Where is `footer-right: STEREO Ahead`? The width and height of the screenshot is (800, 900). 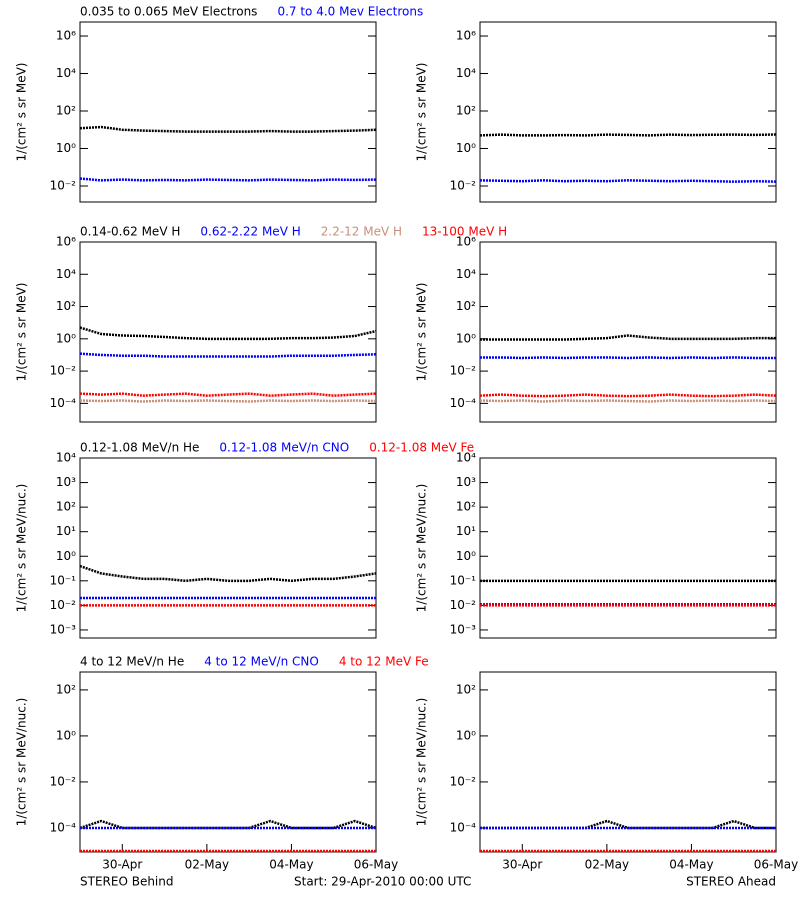 footer-right: STEREO Ahead is located at coordinates (731, 882).